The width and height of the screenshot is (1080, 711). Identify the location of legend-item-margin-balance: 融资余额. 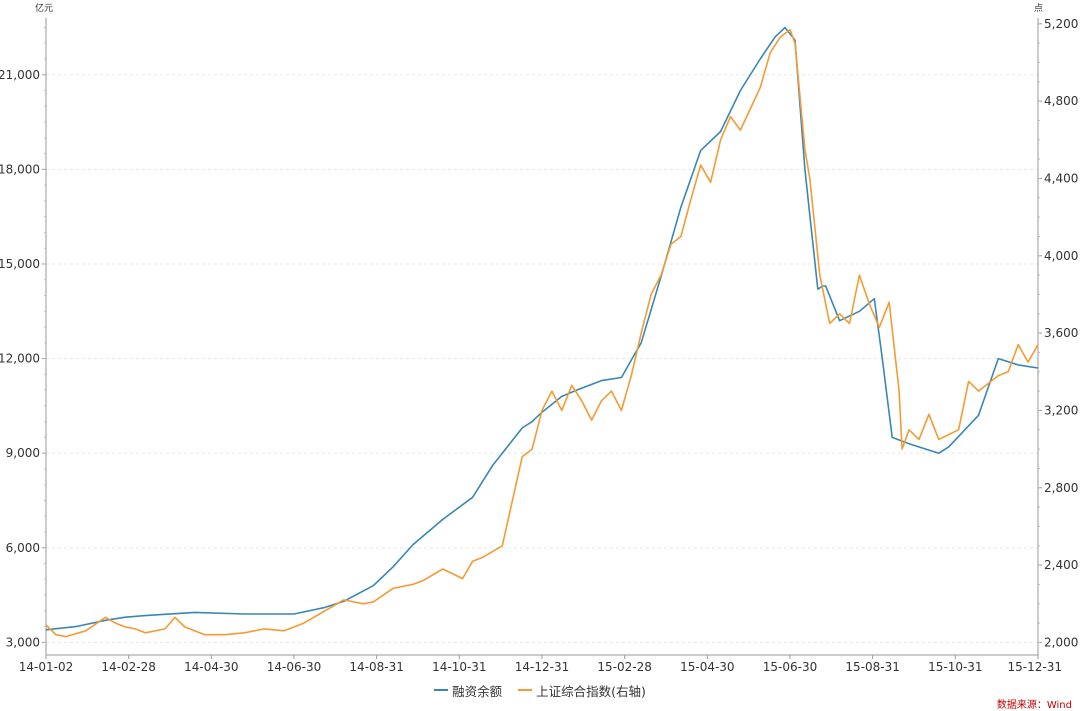
(468, 690).